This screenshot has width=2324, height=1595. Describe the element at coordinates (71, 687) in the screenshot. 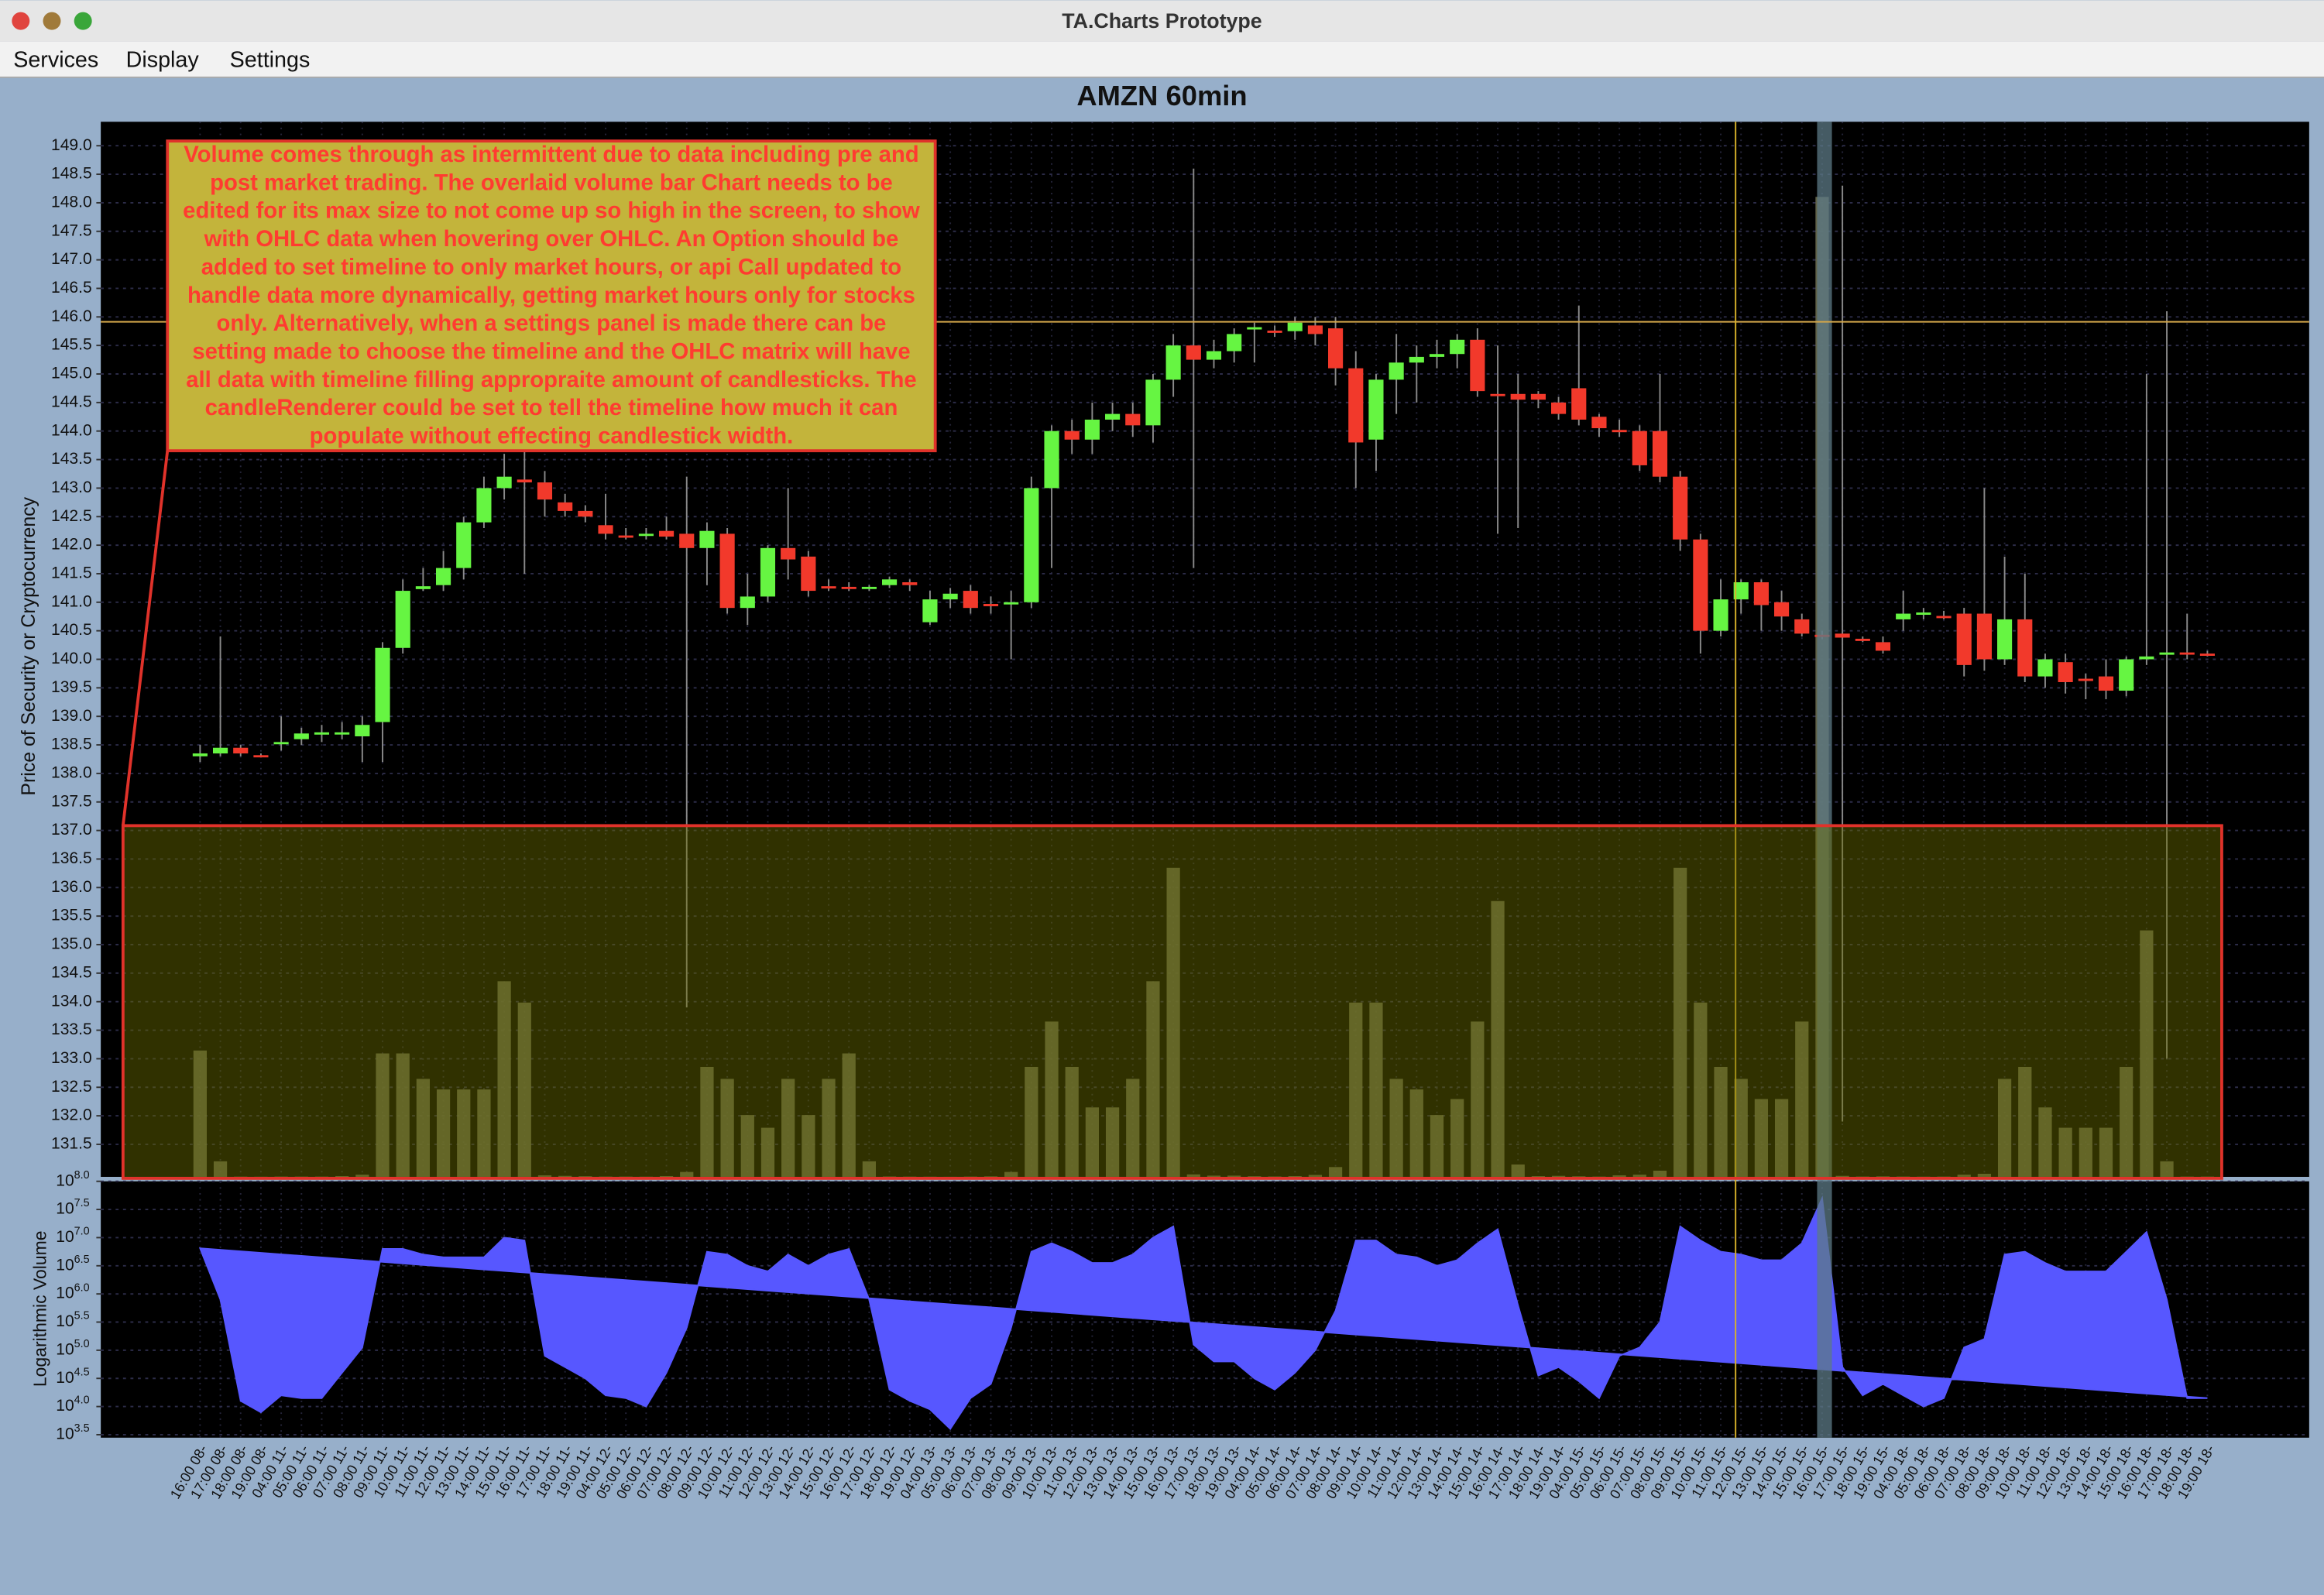

I see `y-tick-label: 139.5` at that location.